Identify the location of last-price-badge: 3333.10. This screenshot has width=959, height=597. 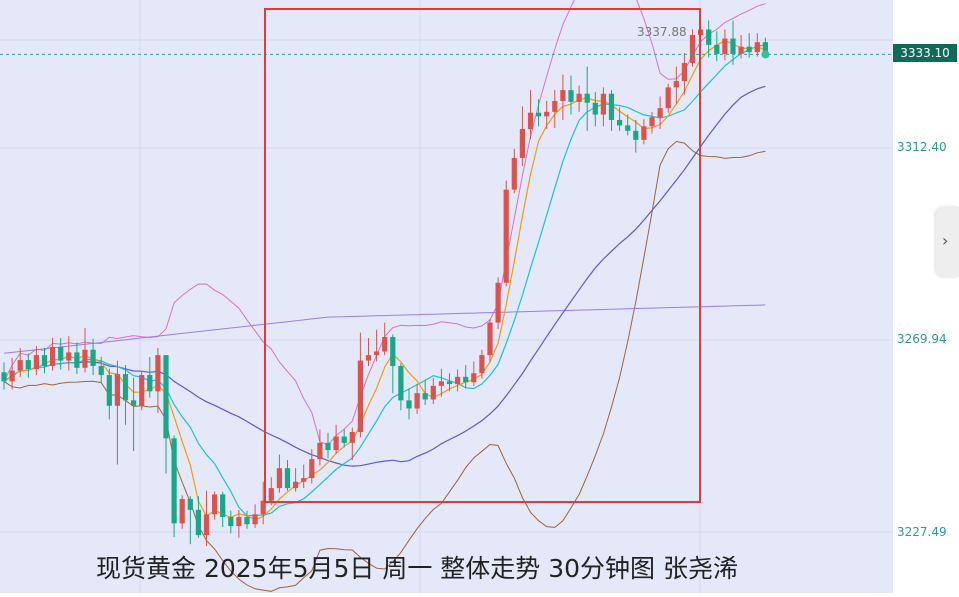
(925, 53).